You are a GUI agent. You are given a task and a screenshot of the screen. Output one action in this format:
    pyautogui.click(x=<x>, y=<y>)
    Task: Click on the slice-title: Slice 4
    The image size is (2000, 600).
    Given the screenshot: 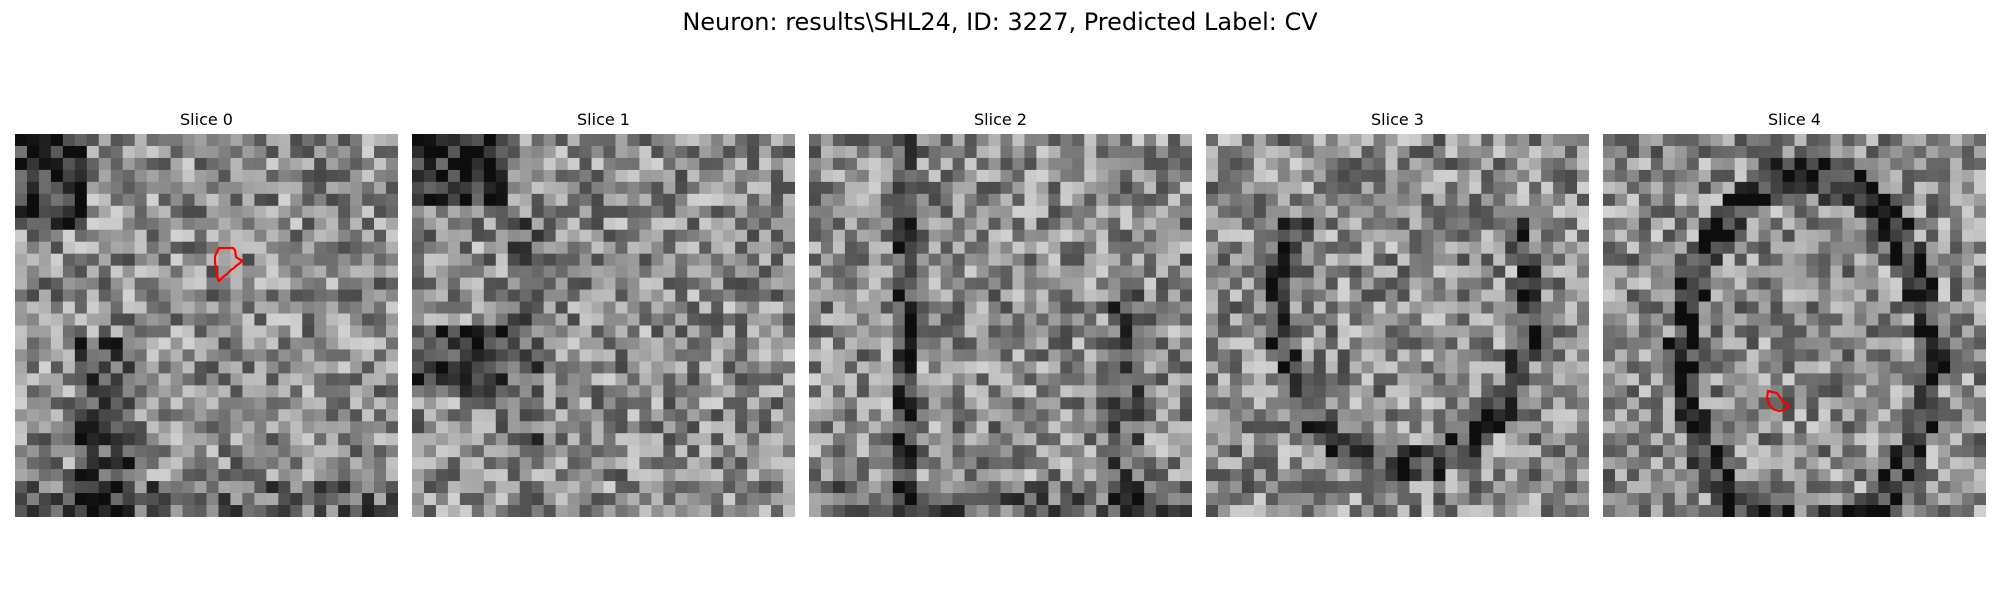 What is the action you would take?
    pyautogui.click(x=1794, y=119)
    